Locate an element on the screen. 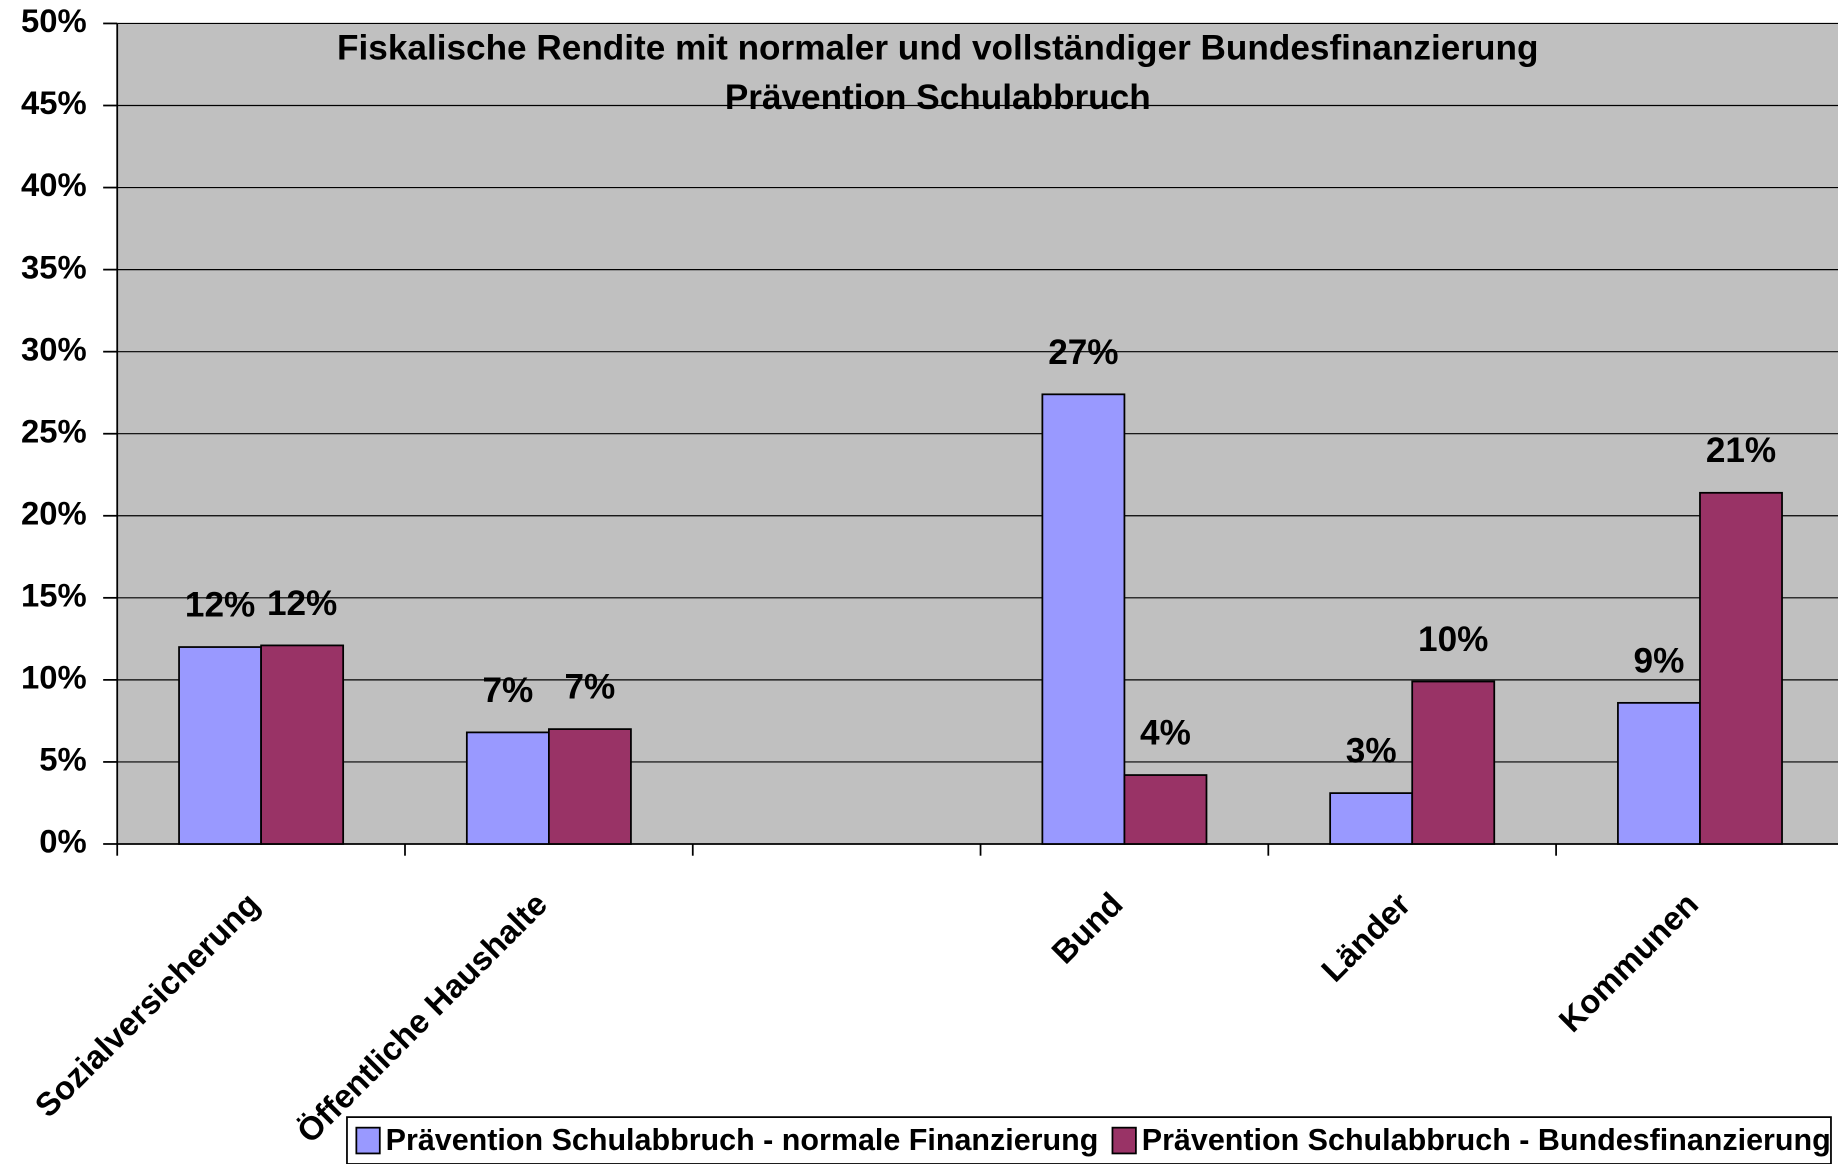 The width and height of the screenshot is (1838, 1164). legend is located at coordinates (1089, 1140).